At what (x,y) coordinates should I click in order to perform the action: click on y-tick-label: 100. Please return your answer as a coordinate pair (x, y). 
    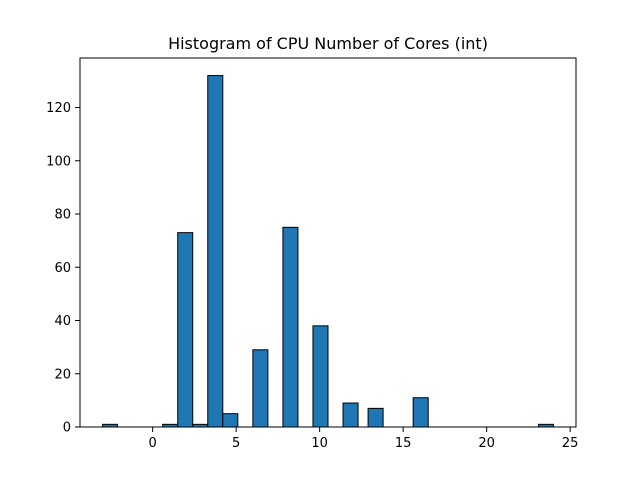
    Looking at the image, I should click on (58, 161).